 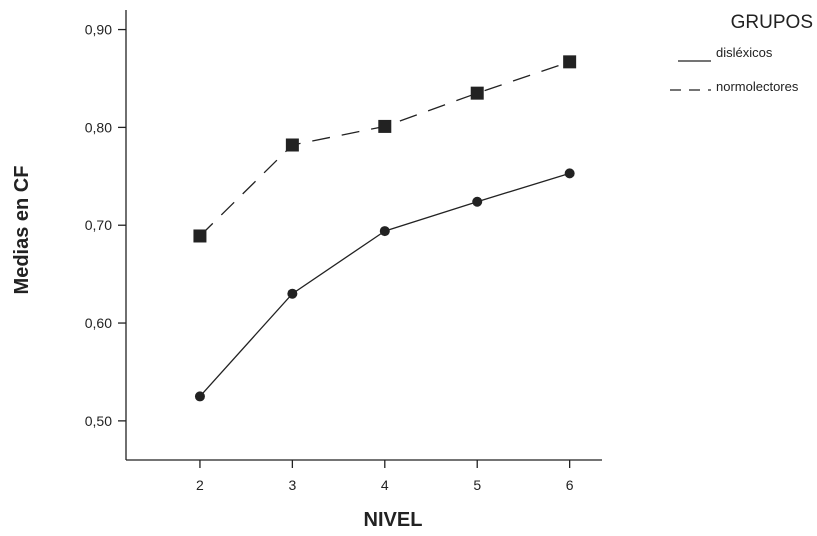 I want to click on y-axis-title: Medias en CF, so click(x=22, y=230).